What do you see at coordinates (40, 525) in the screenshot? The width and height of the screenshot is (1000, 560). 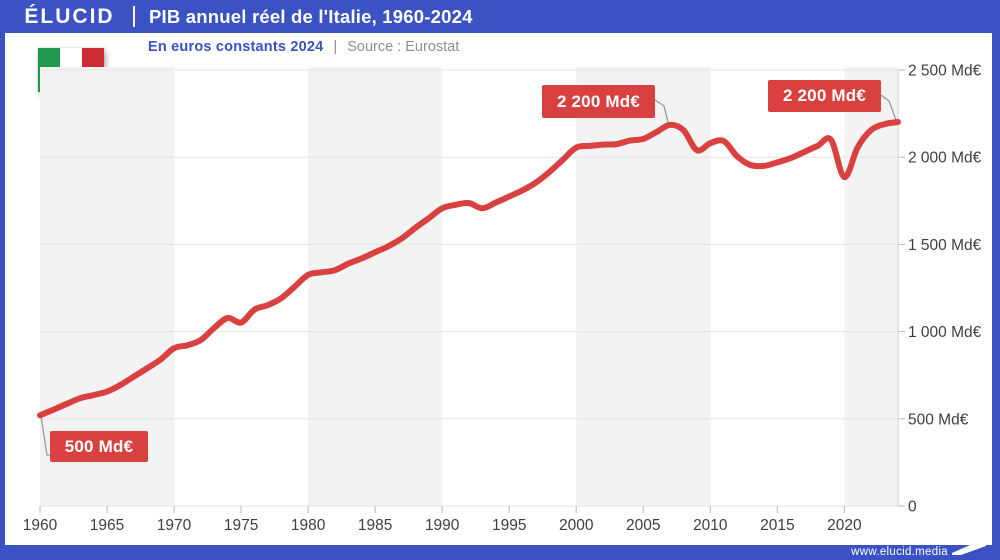 I see `x-tick-label: 1960` at bounding box center [40, 525].